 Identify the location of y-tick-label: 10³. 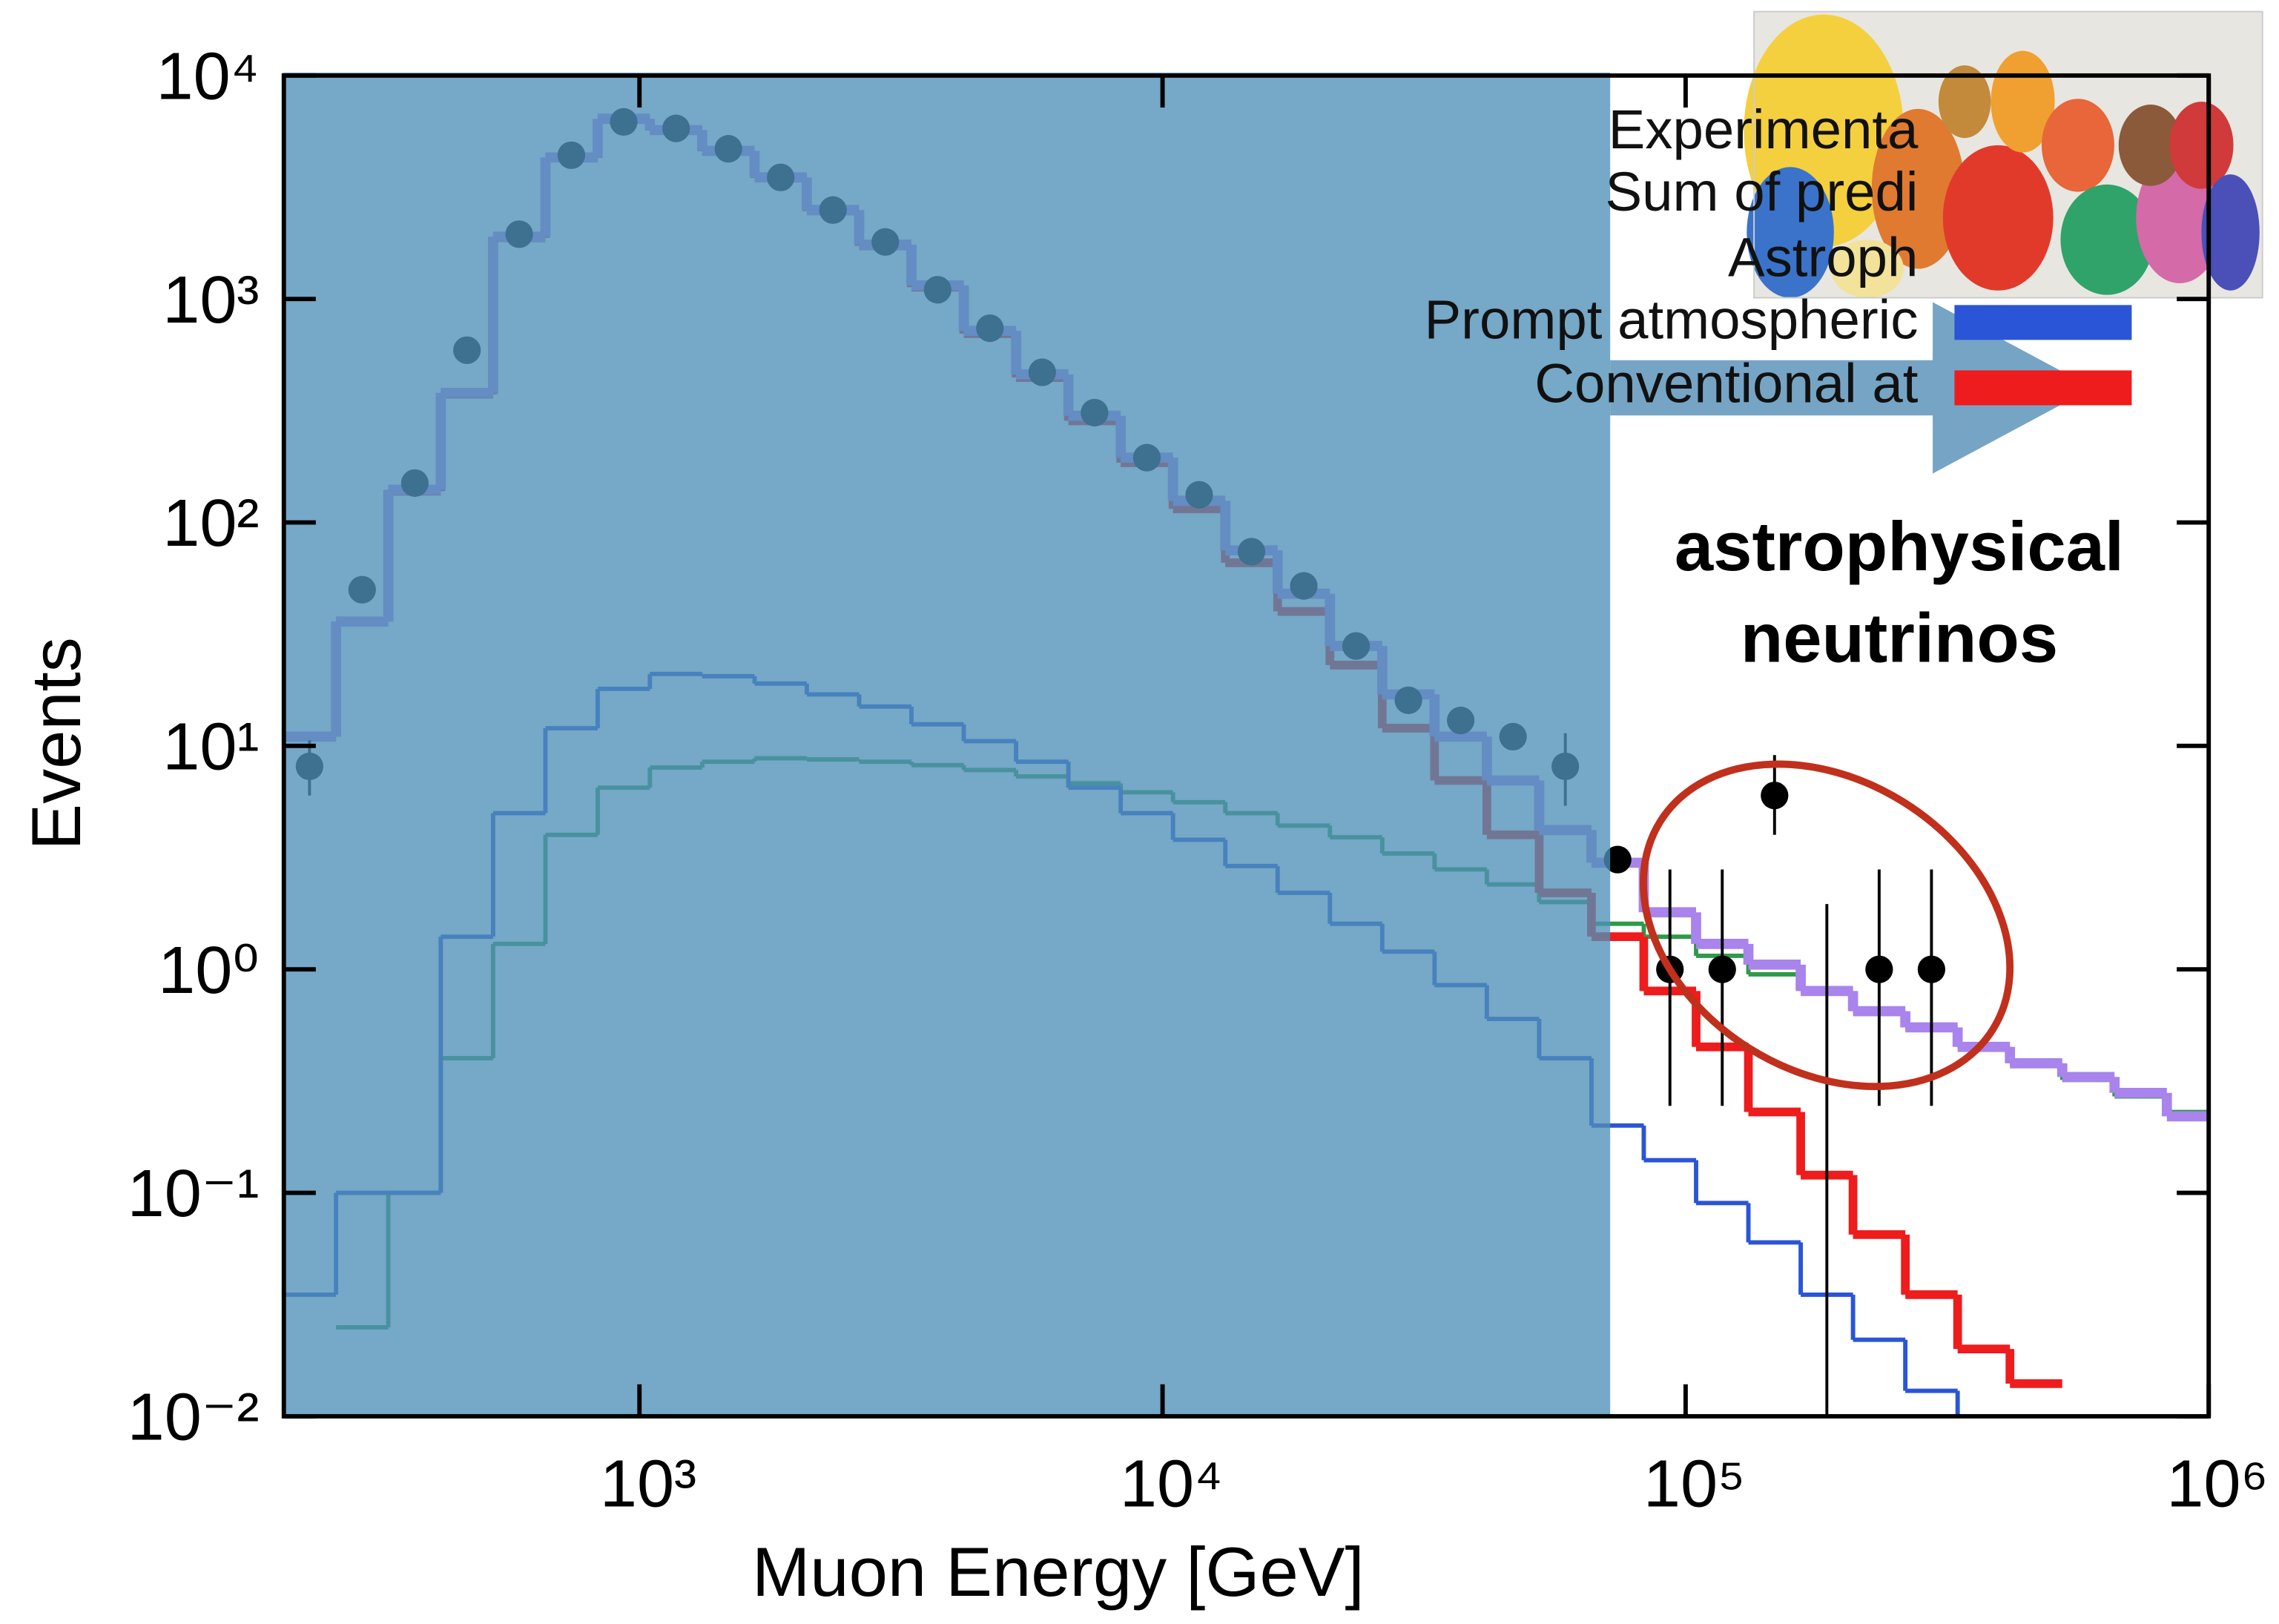
(210, 300).